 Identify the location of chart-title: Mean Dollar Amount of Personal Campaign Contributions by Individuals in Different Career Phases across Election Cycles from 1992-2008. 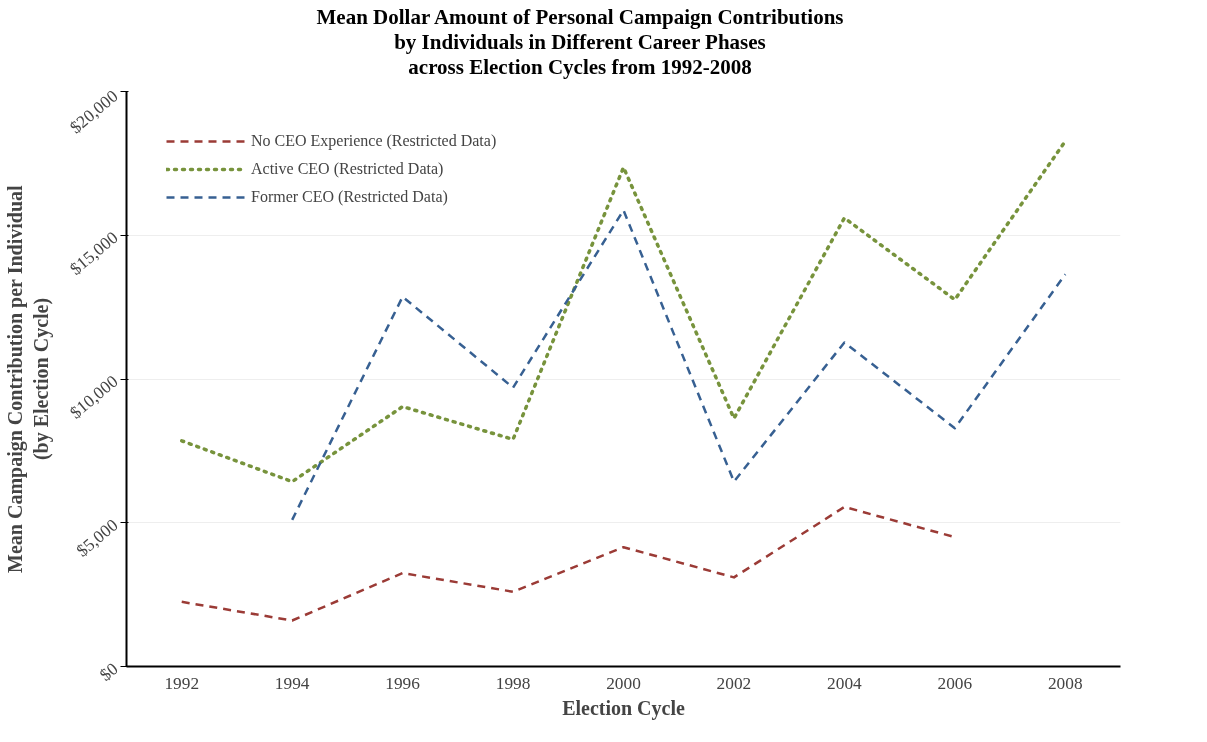
(580, 43).